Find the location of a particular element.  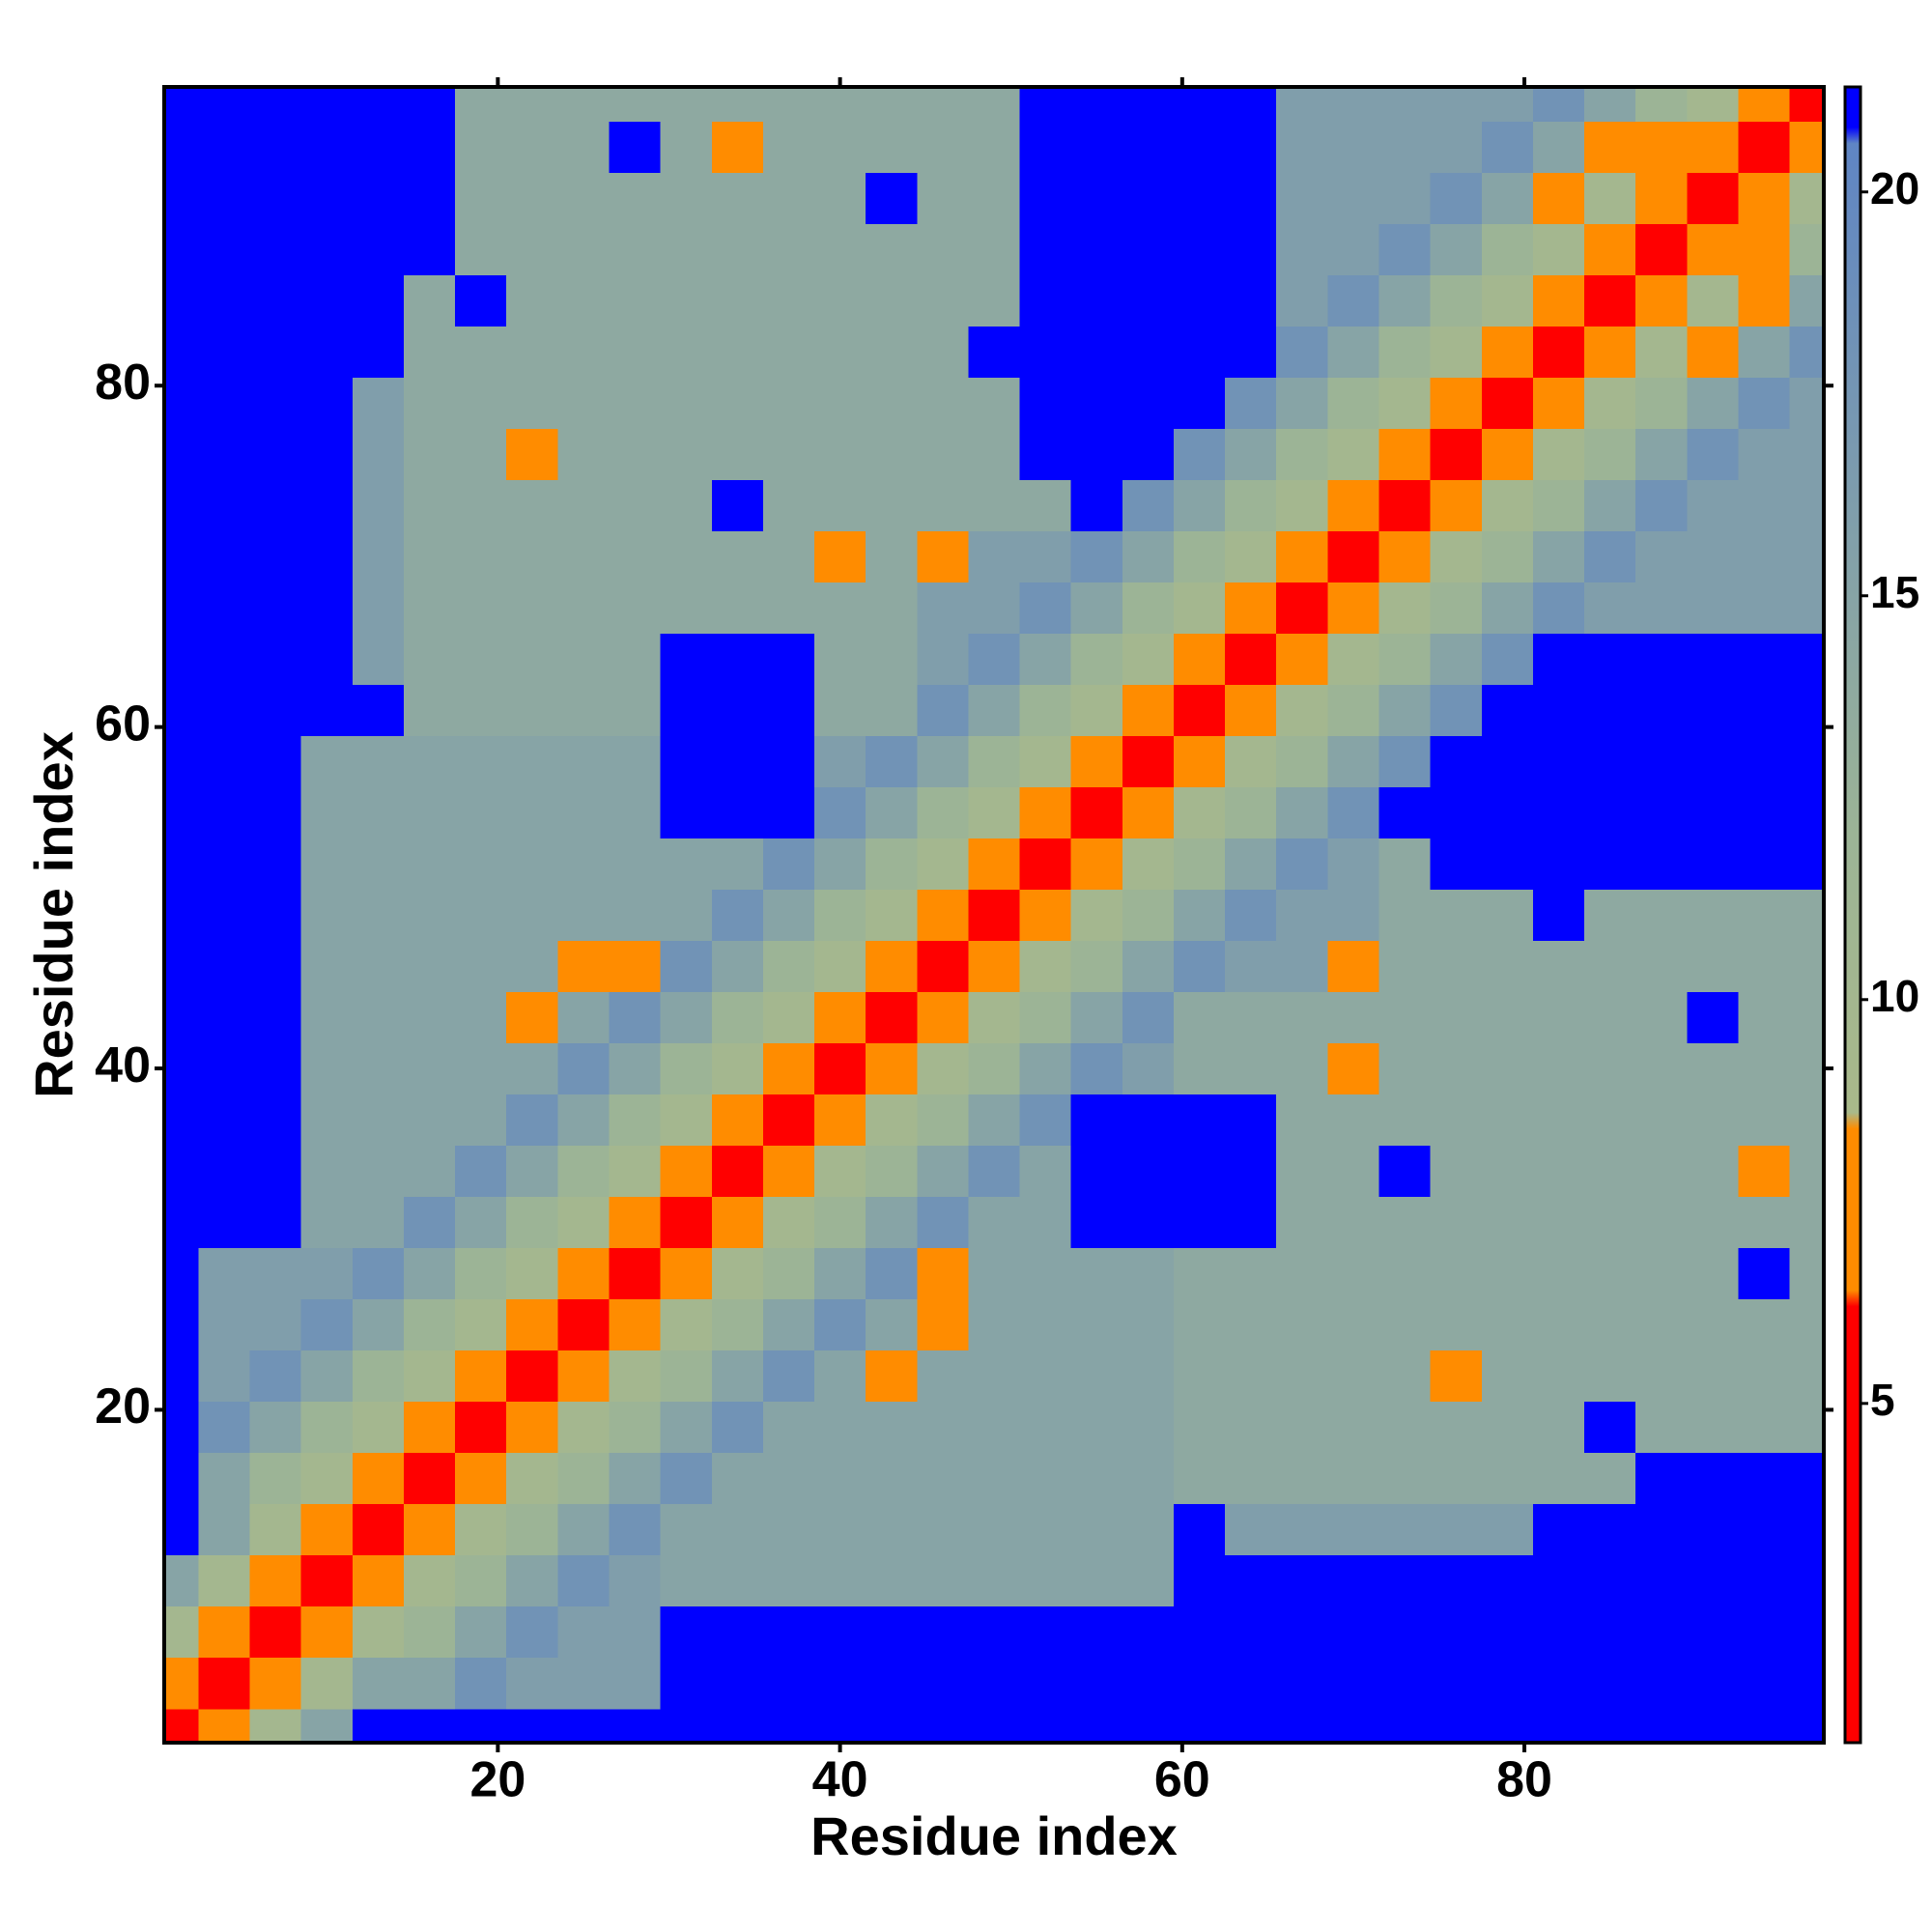

x-tick-label: 60 is located at coordinates (1182, 1780).